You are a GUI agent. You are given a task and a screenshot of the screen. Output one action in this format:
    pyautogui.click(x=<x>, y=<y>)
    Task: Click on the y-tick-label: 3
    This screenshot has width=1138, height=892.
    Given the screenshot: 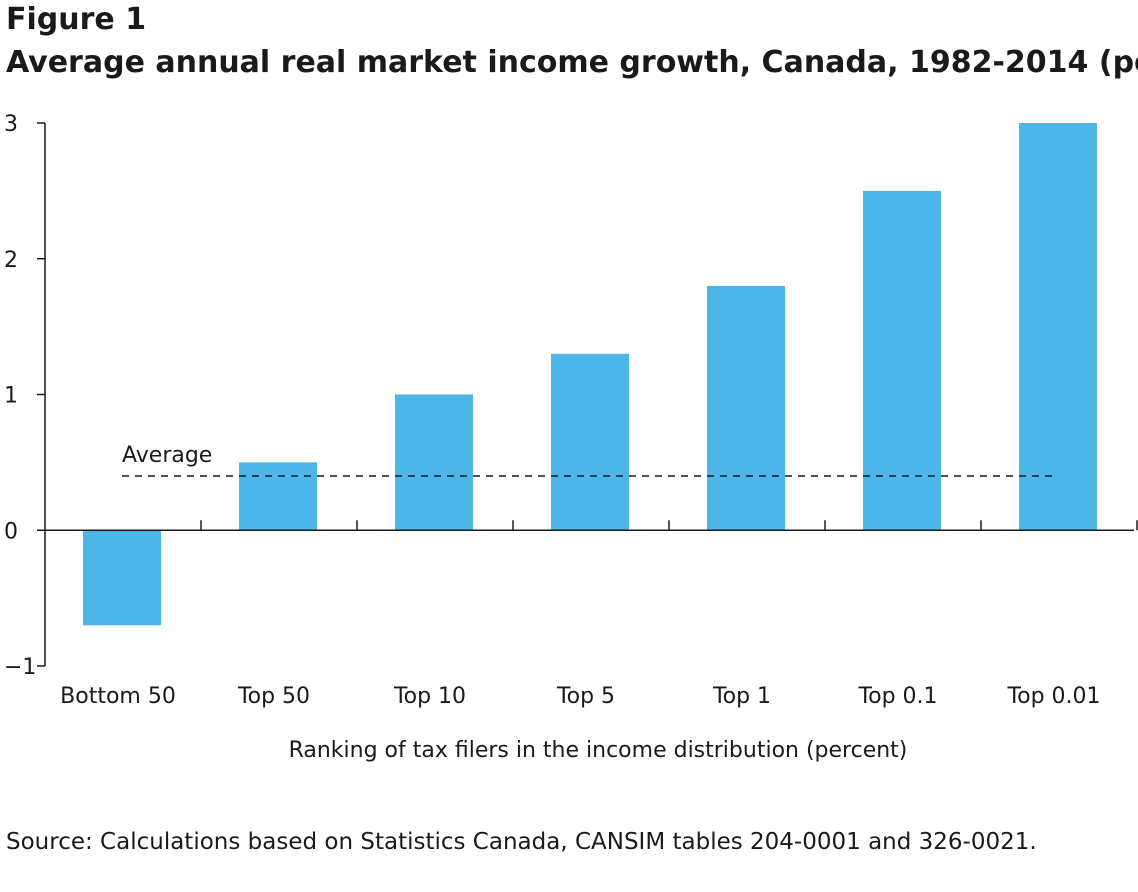 What is the action you would take?
    pyautogui.click(x=11, y=124)
    